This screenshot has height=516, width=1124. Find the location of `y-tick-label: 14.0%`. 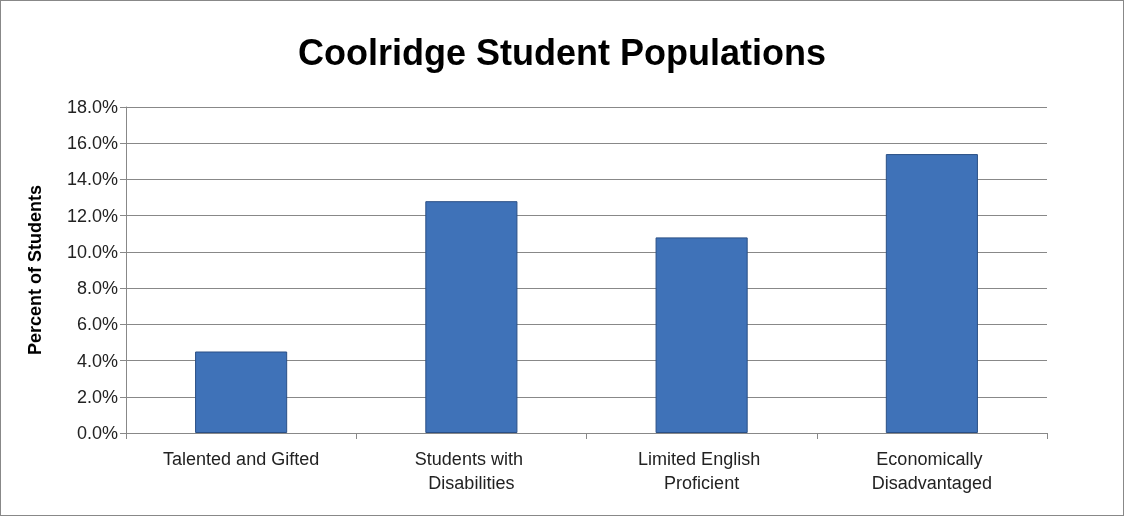

y-tick-label: 14.0% is located at coordinates (92, 179).